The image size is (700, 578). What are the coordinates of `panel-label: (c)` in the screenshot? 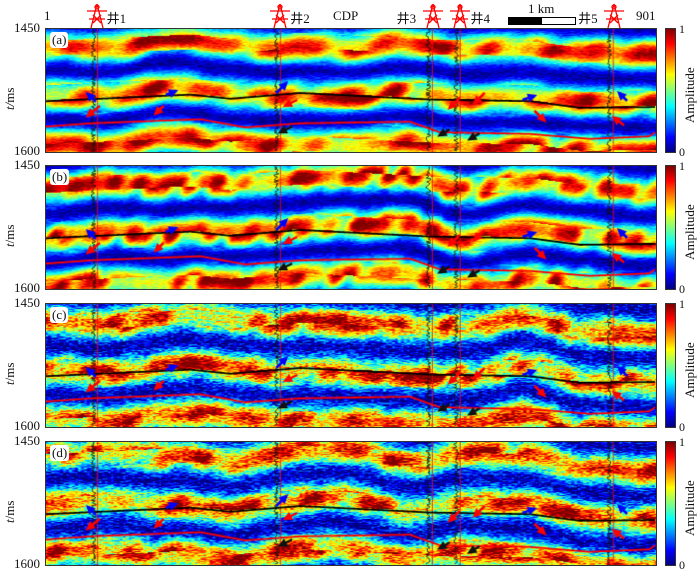 It's located at (59, 315).